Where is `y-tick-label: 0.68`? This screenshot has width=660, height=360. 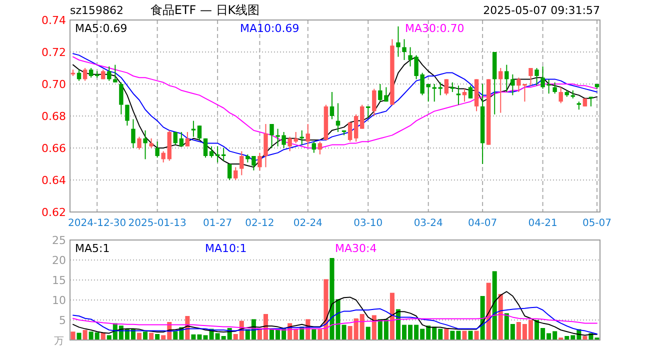
y-tick-label: 0.68 is located at coordinates (54, 116).